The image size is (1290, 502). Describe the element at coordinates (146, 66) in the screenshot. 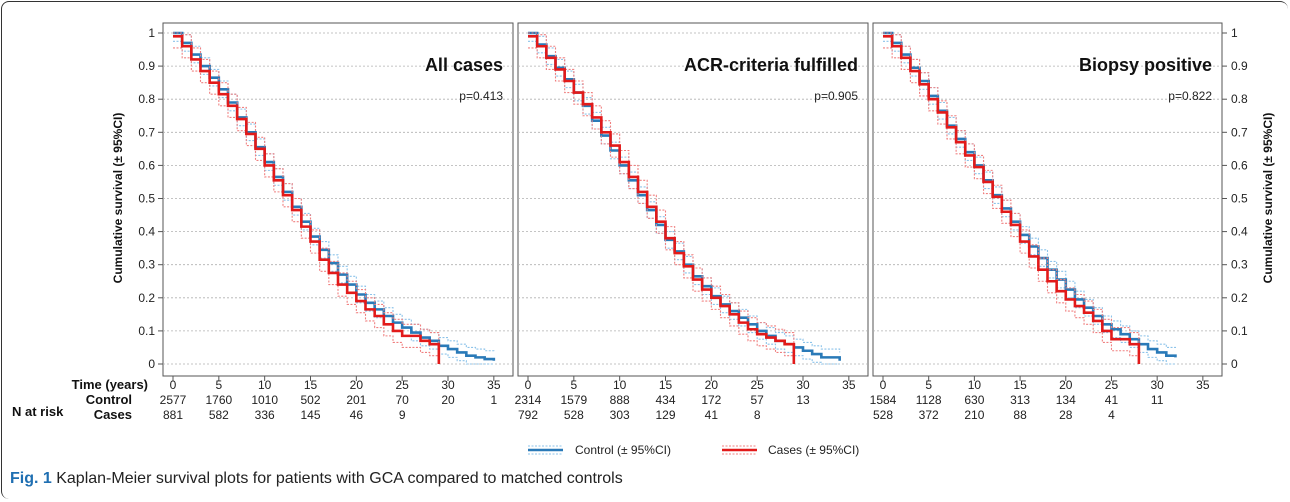

I see `y-tick-label: 0.9` at that location.